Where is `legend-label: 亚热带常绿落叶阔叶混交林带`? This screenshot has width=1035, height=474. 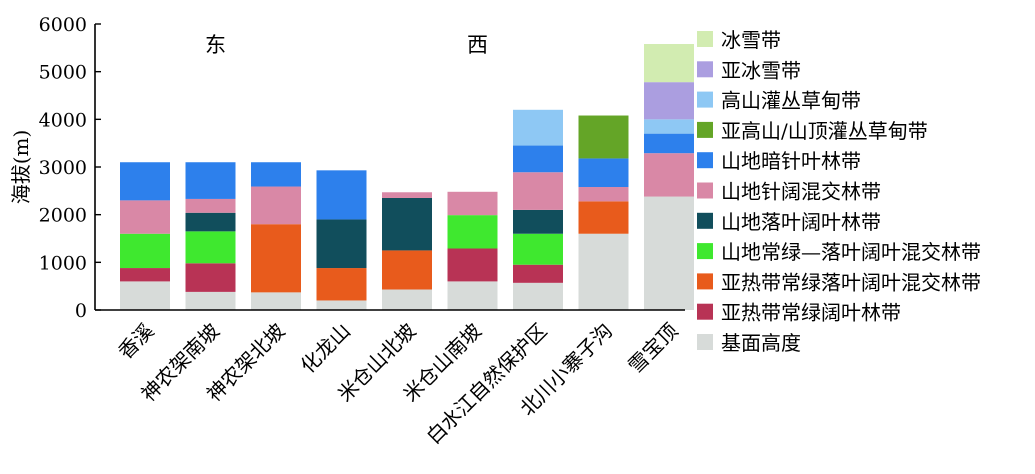
legend-label: 亚热带常绿落叶阔叶混交林带 is located at coordinates (851, 282).